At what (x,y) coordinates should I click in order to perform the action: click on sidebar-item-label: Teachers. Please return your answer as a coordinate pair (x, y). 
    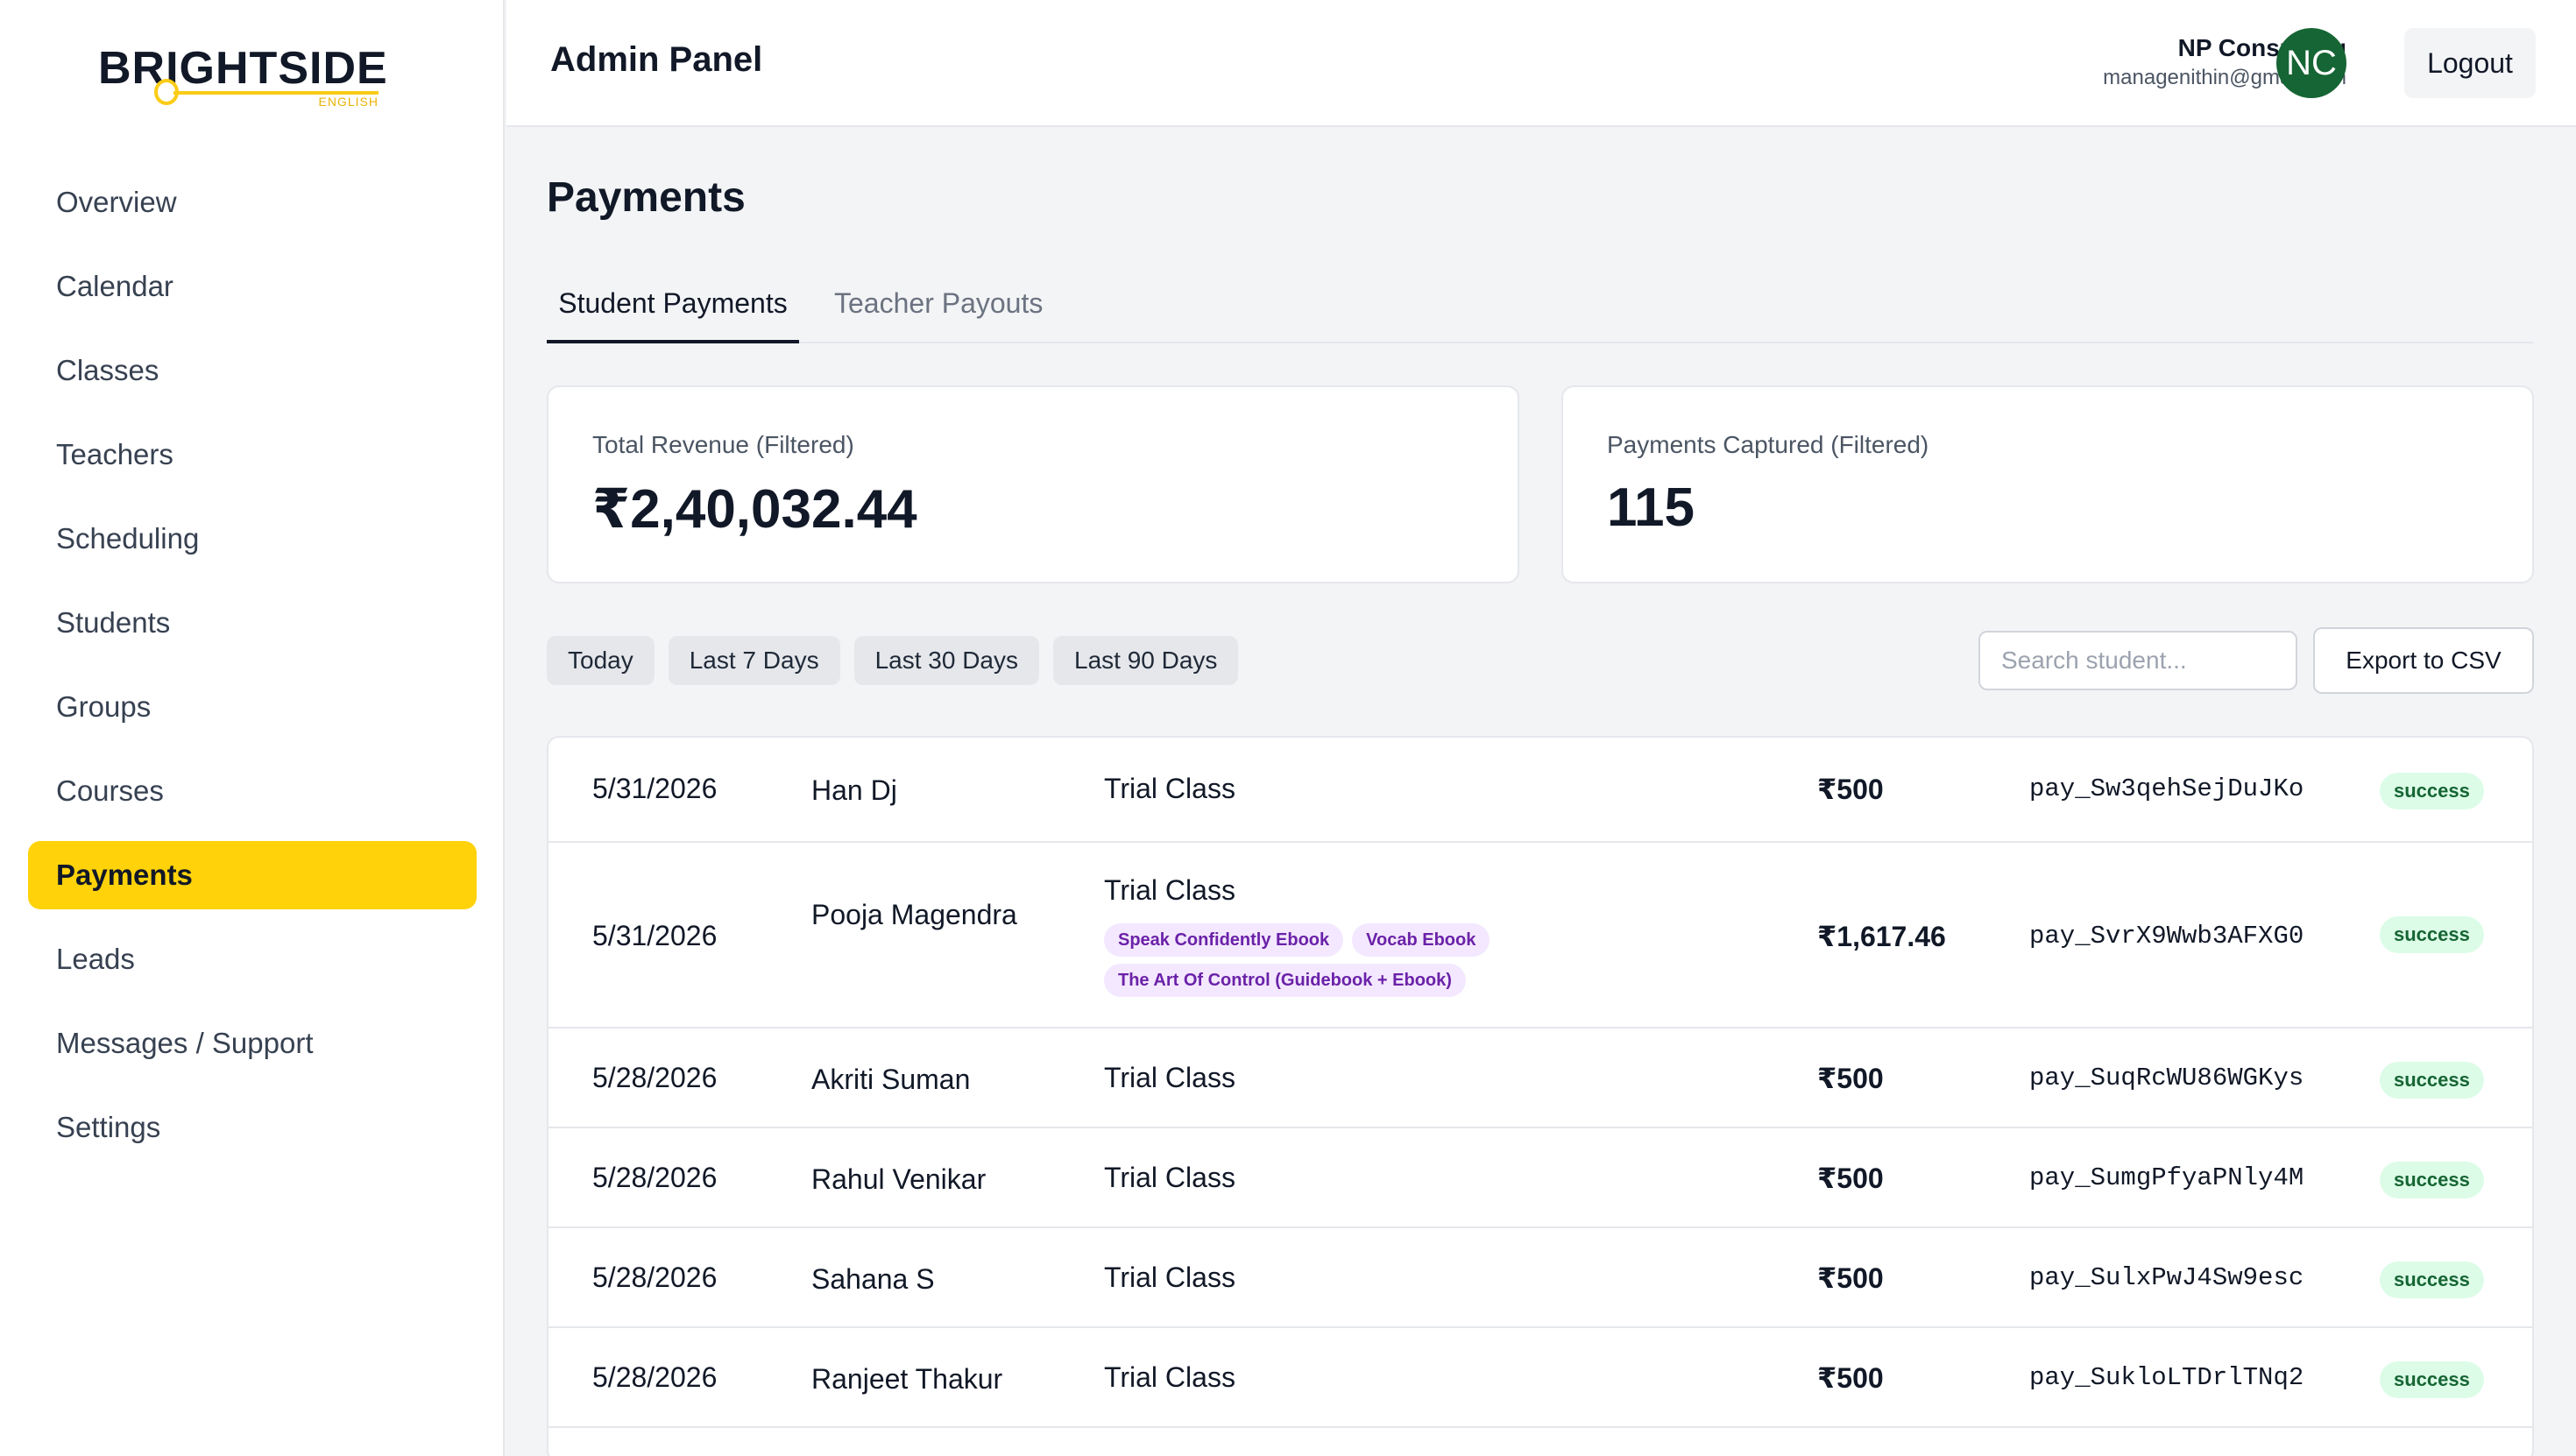
    Looking at the image, I should click on (114, 454).